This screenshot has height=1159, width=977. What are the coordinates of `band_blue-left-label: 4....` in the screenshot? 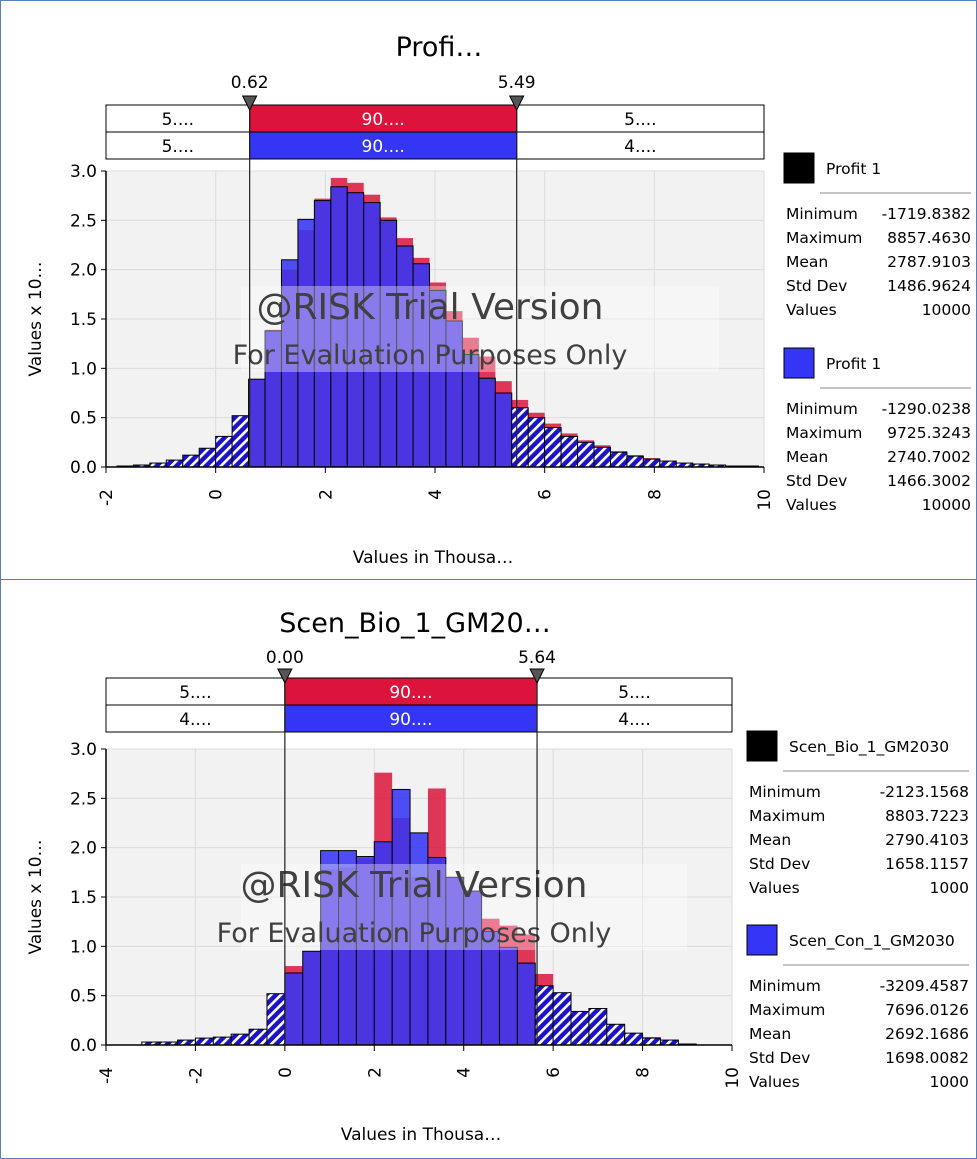 It's located at (195, 720).